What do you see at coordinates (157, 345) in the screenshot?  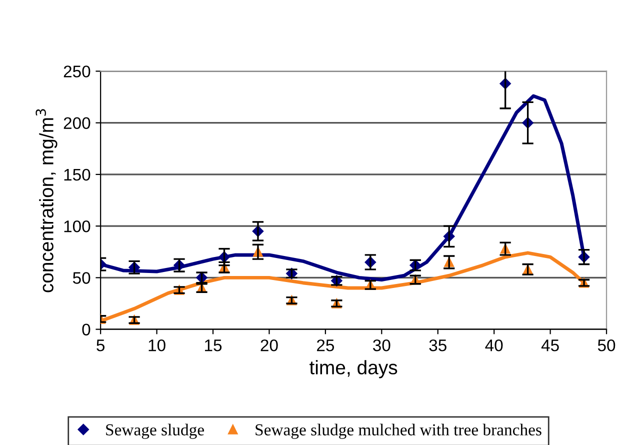 I see `x-tick-label: 10` at bounding box center [157, 345].